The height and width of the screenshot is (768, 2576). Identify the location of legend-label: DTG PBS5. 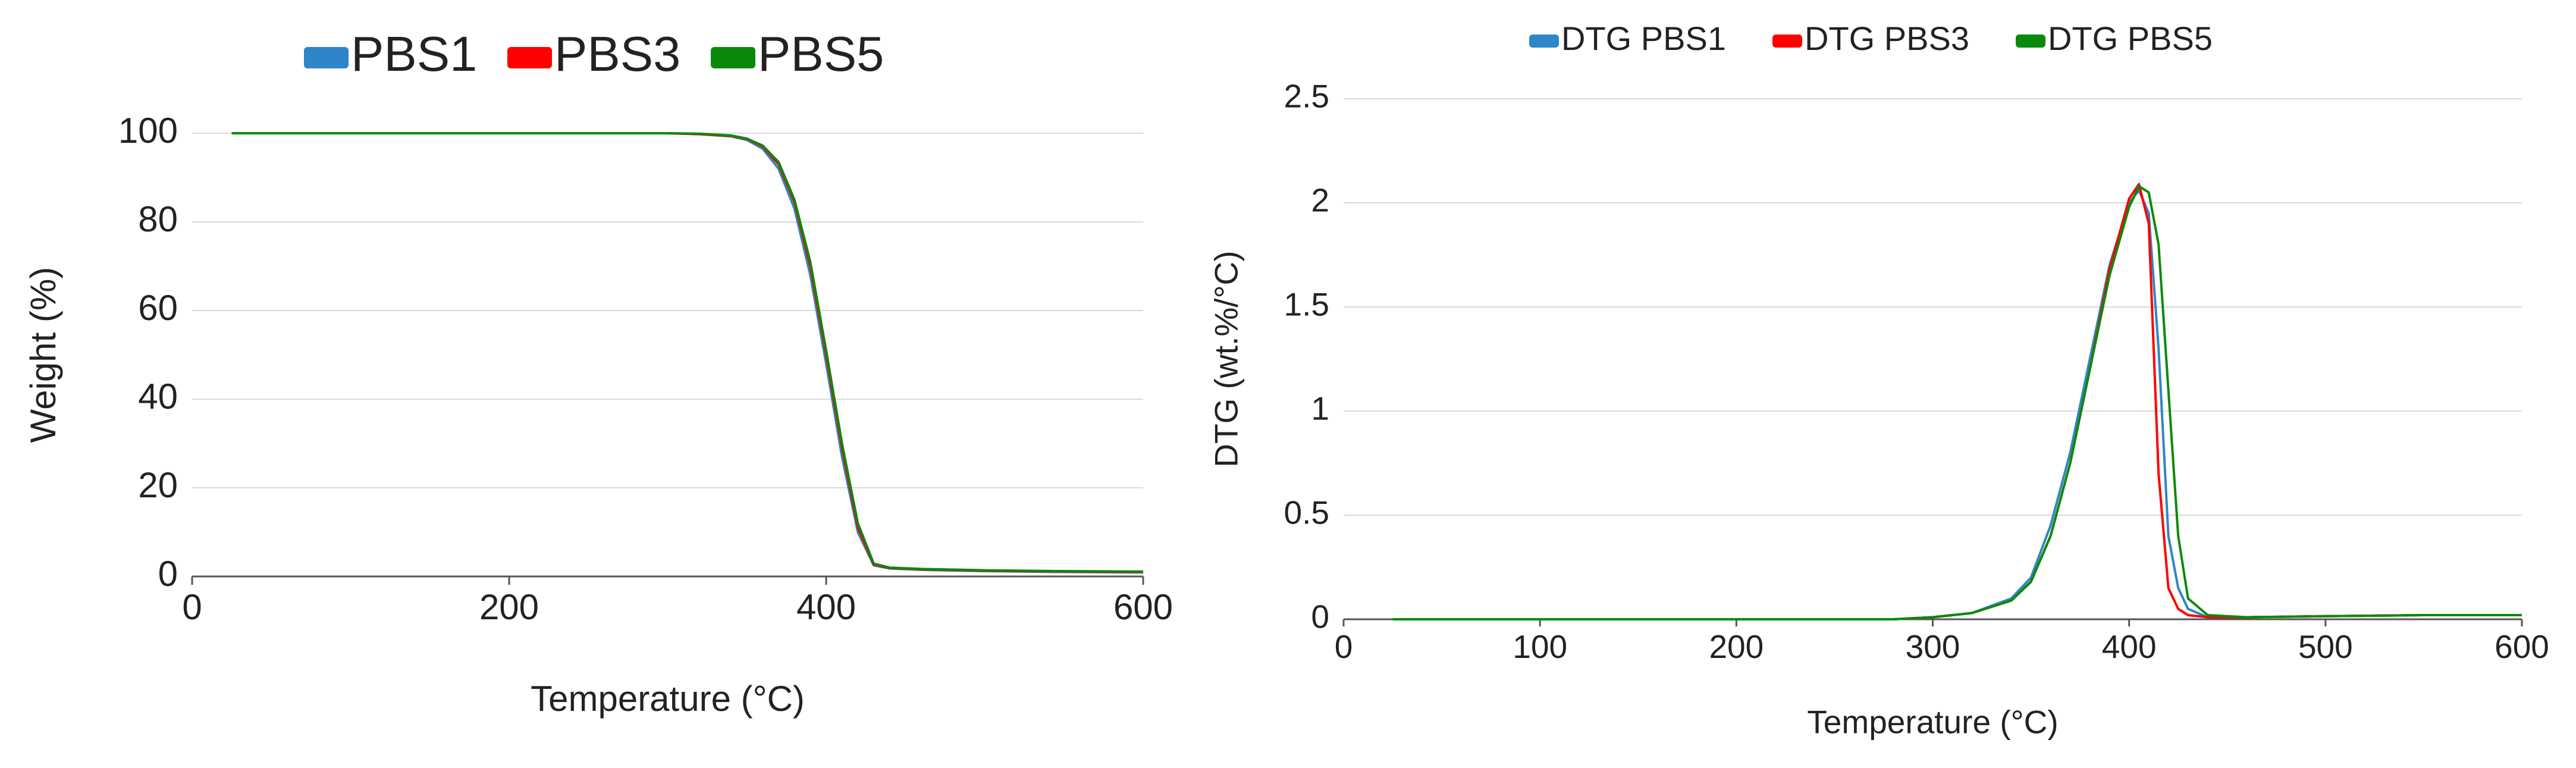
(2130, 38).